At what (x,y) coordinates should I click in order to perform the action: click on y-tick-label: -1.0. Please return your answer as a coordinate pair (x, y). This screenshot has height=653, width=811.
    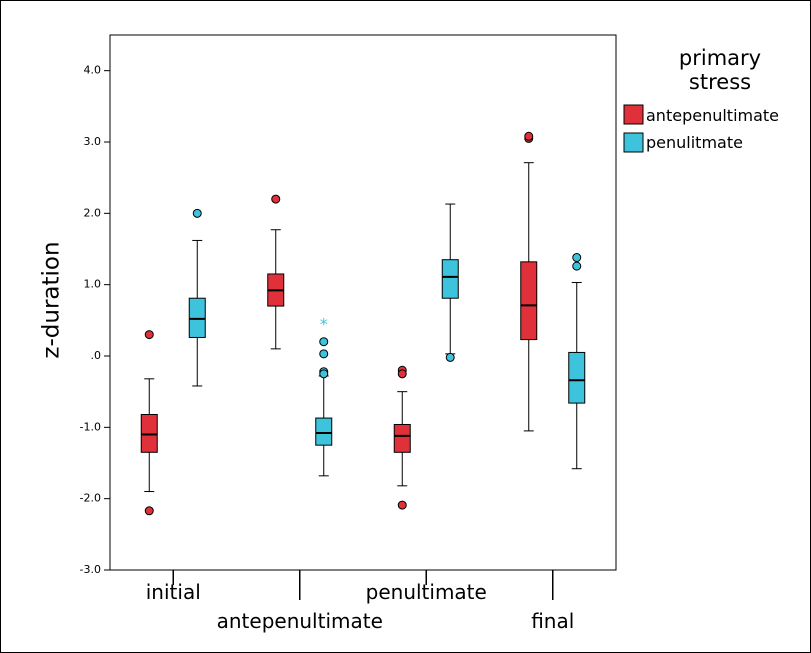
    Looking at the image, I should click on (90, 426).